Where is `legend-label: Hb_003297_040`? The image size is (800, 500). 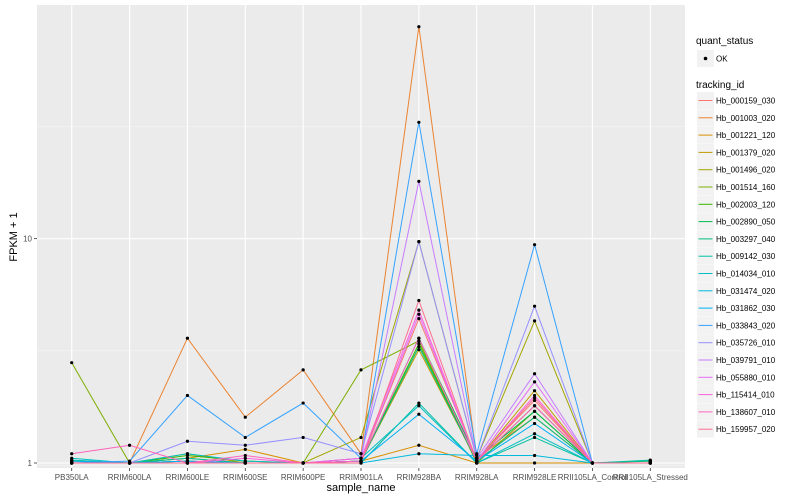
legend-label: Hb_003297_040 is located at coordinates (746, 239).